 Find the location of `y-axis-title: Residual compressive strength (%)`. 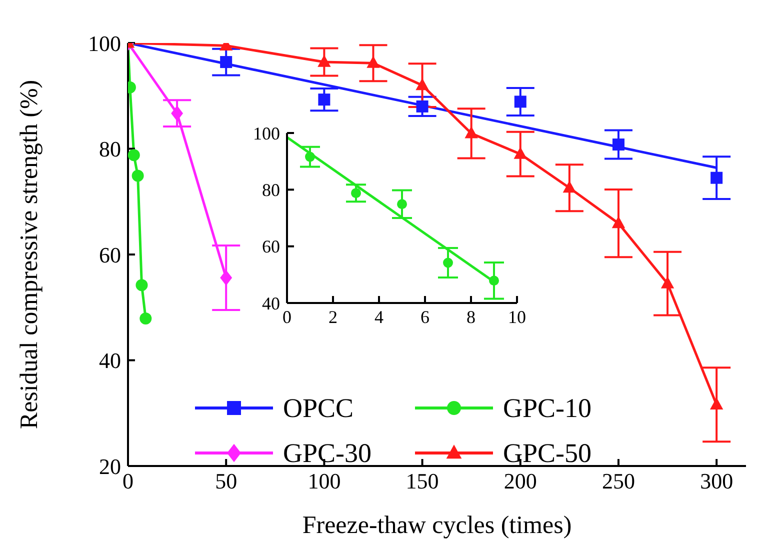

y-axis-title: Residual compressive strength (%) is located at coordinates (29, 255).